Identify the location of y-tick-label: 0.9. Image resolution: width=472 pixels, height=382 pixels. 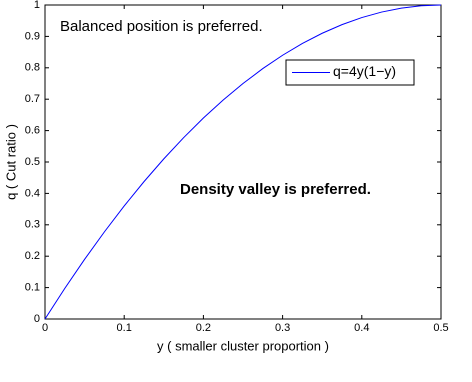
(32, 36).